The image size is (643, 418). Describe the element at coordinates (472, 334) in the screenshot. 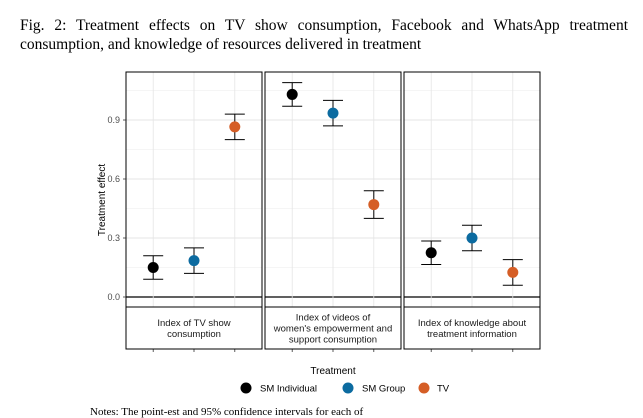

I see `strip-label-line: treatment information` at that location.